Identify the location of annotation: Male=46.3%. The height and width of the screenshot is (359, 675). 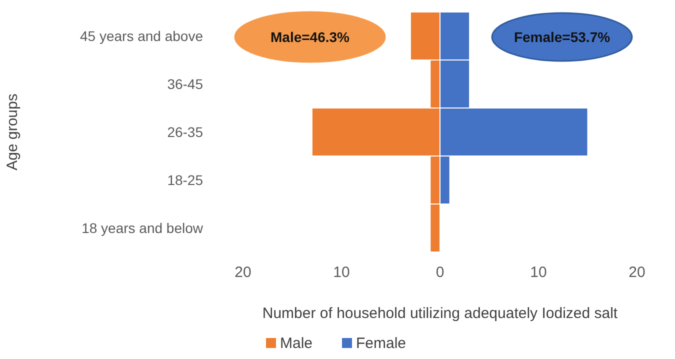
(310, 37).